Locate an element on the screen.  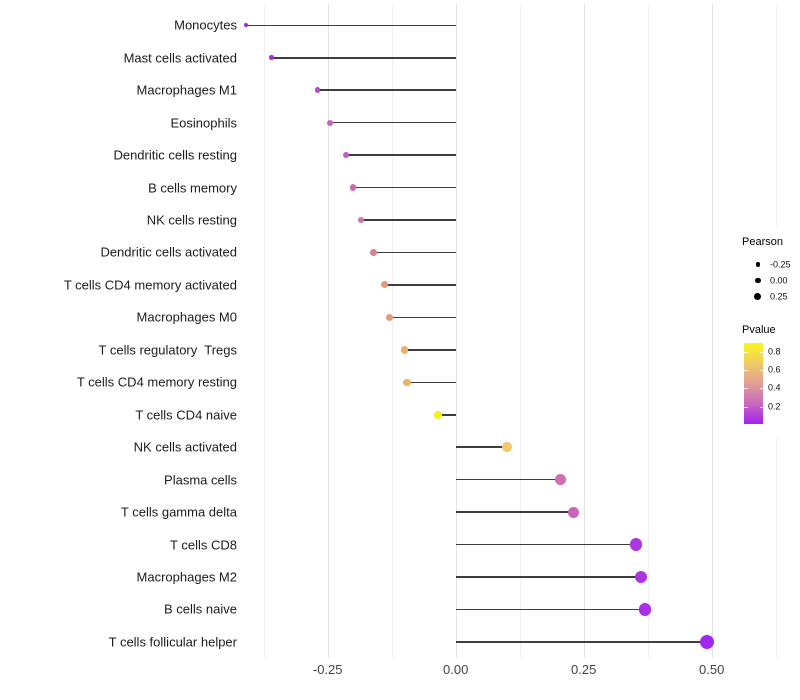
legend-title-pvalue: Pvalue is located at coordinates (759, 330).